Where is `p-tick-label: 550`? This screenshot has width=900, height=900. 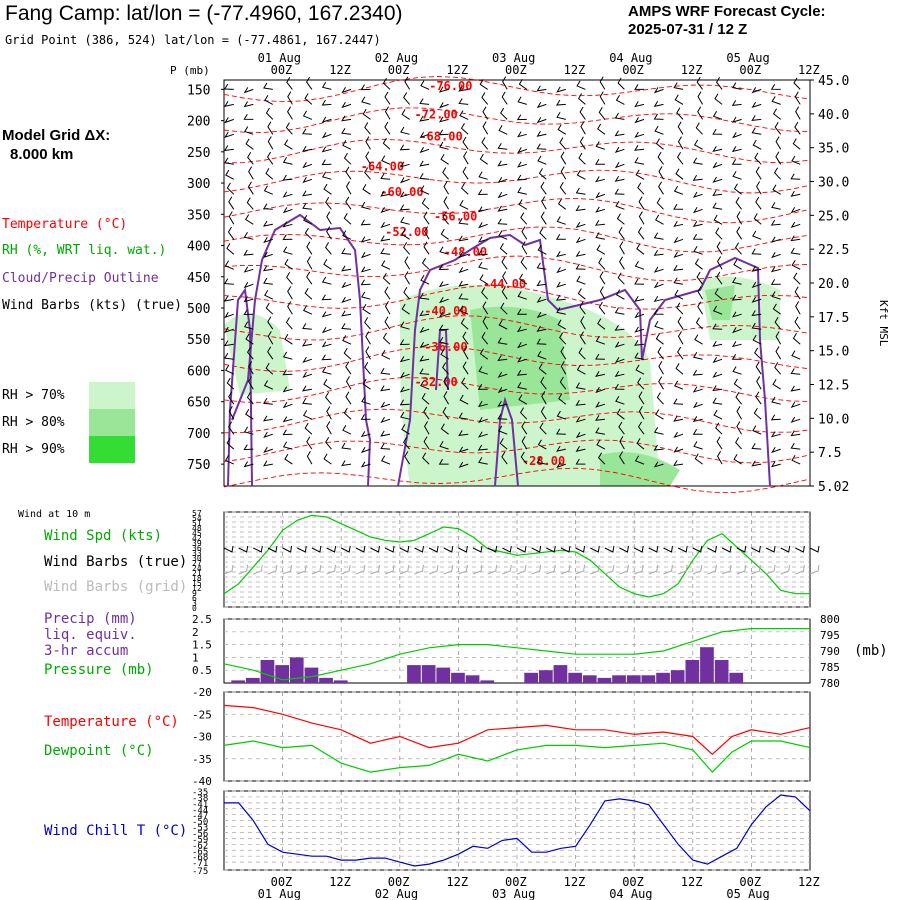
p-tick-label: 550 is located at coordinates (198, 340).